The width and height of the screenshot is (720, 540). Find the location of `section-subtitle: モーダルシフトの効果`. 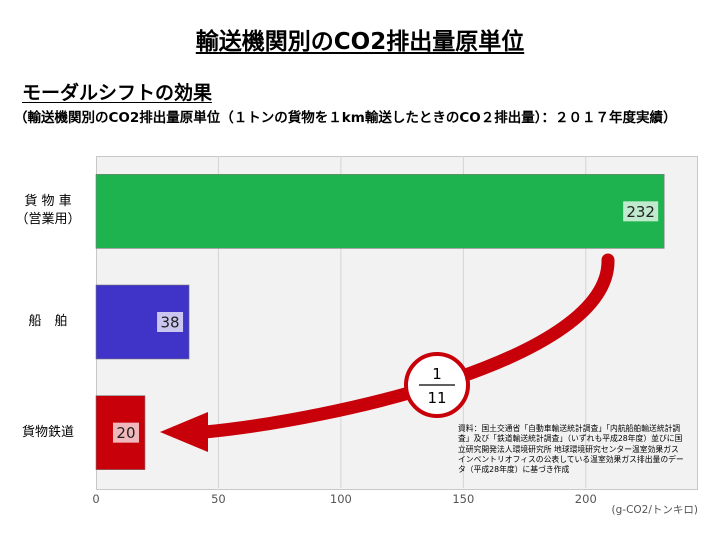

section-subtitle: モーダルシフトの効果 is located at coordinates (117, 93).